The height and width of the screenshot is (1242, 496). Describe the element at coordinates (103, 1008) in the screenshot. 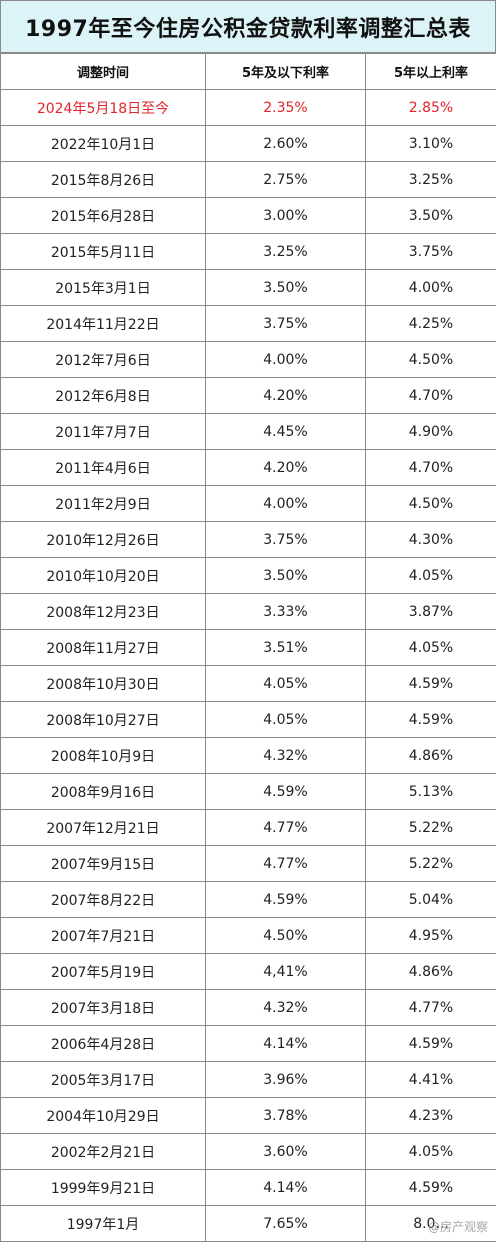

I see `date-cell: 2007年3月18日` at that location.